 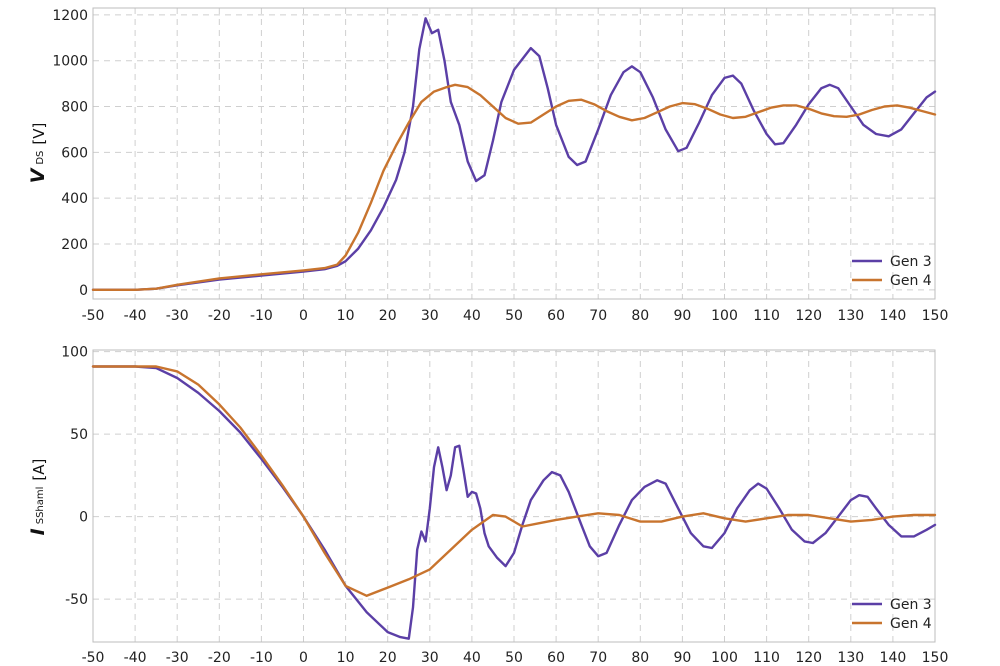 What do you see at coordinates (935, 316) in the screenshot?
I see `vds-x-tick-label: 150` at bounding box center [935, 316].